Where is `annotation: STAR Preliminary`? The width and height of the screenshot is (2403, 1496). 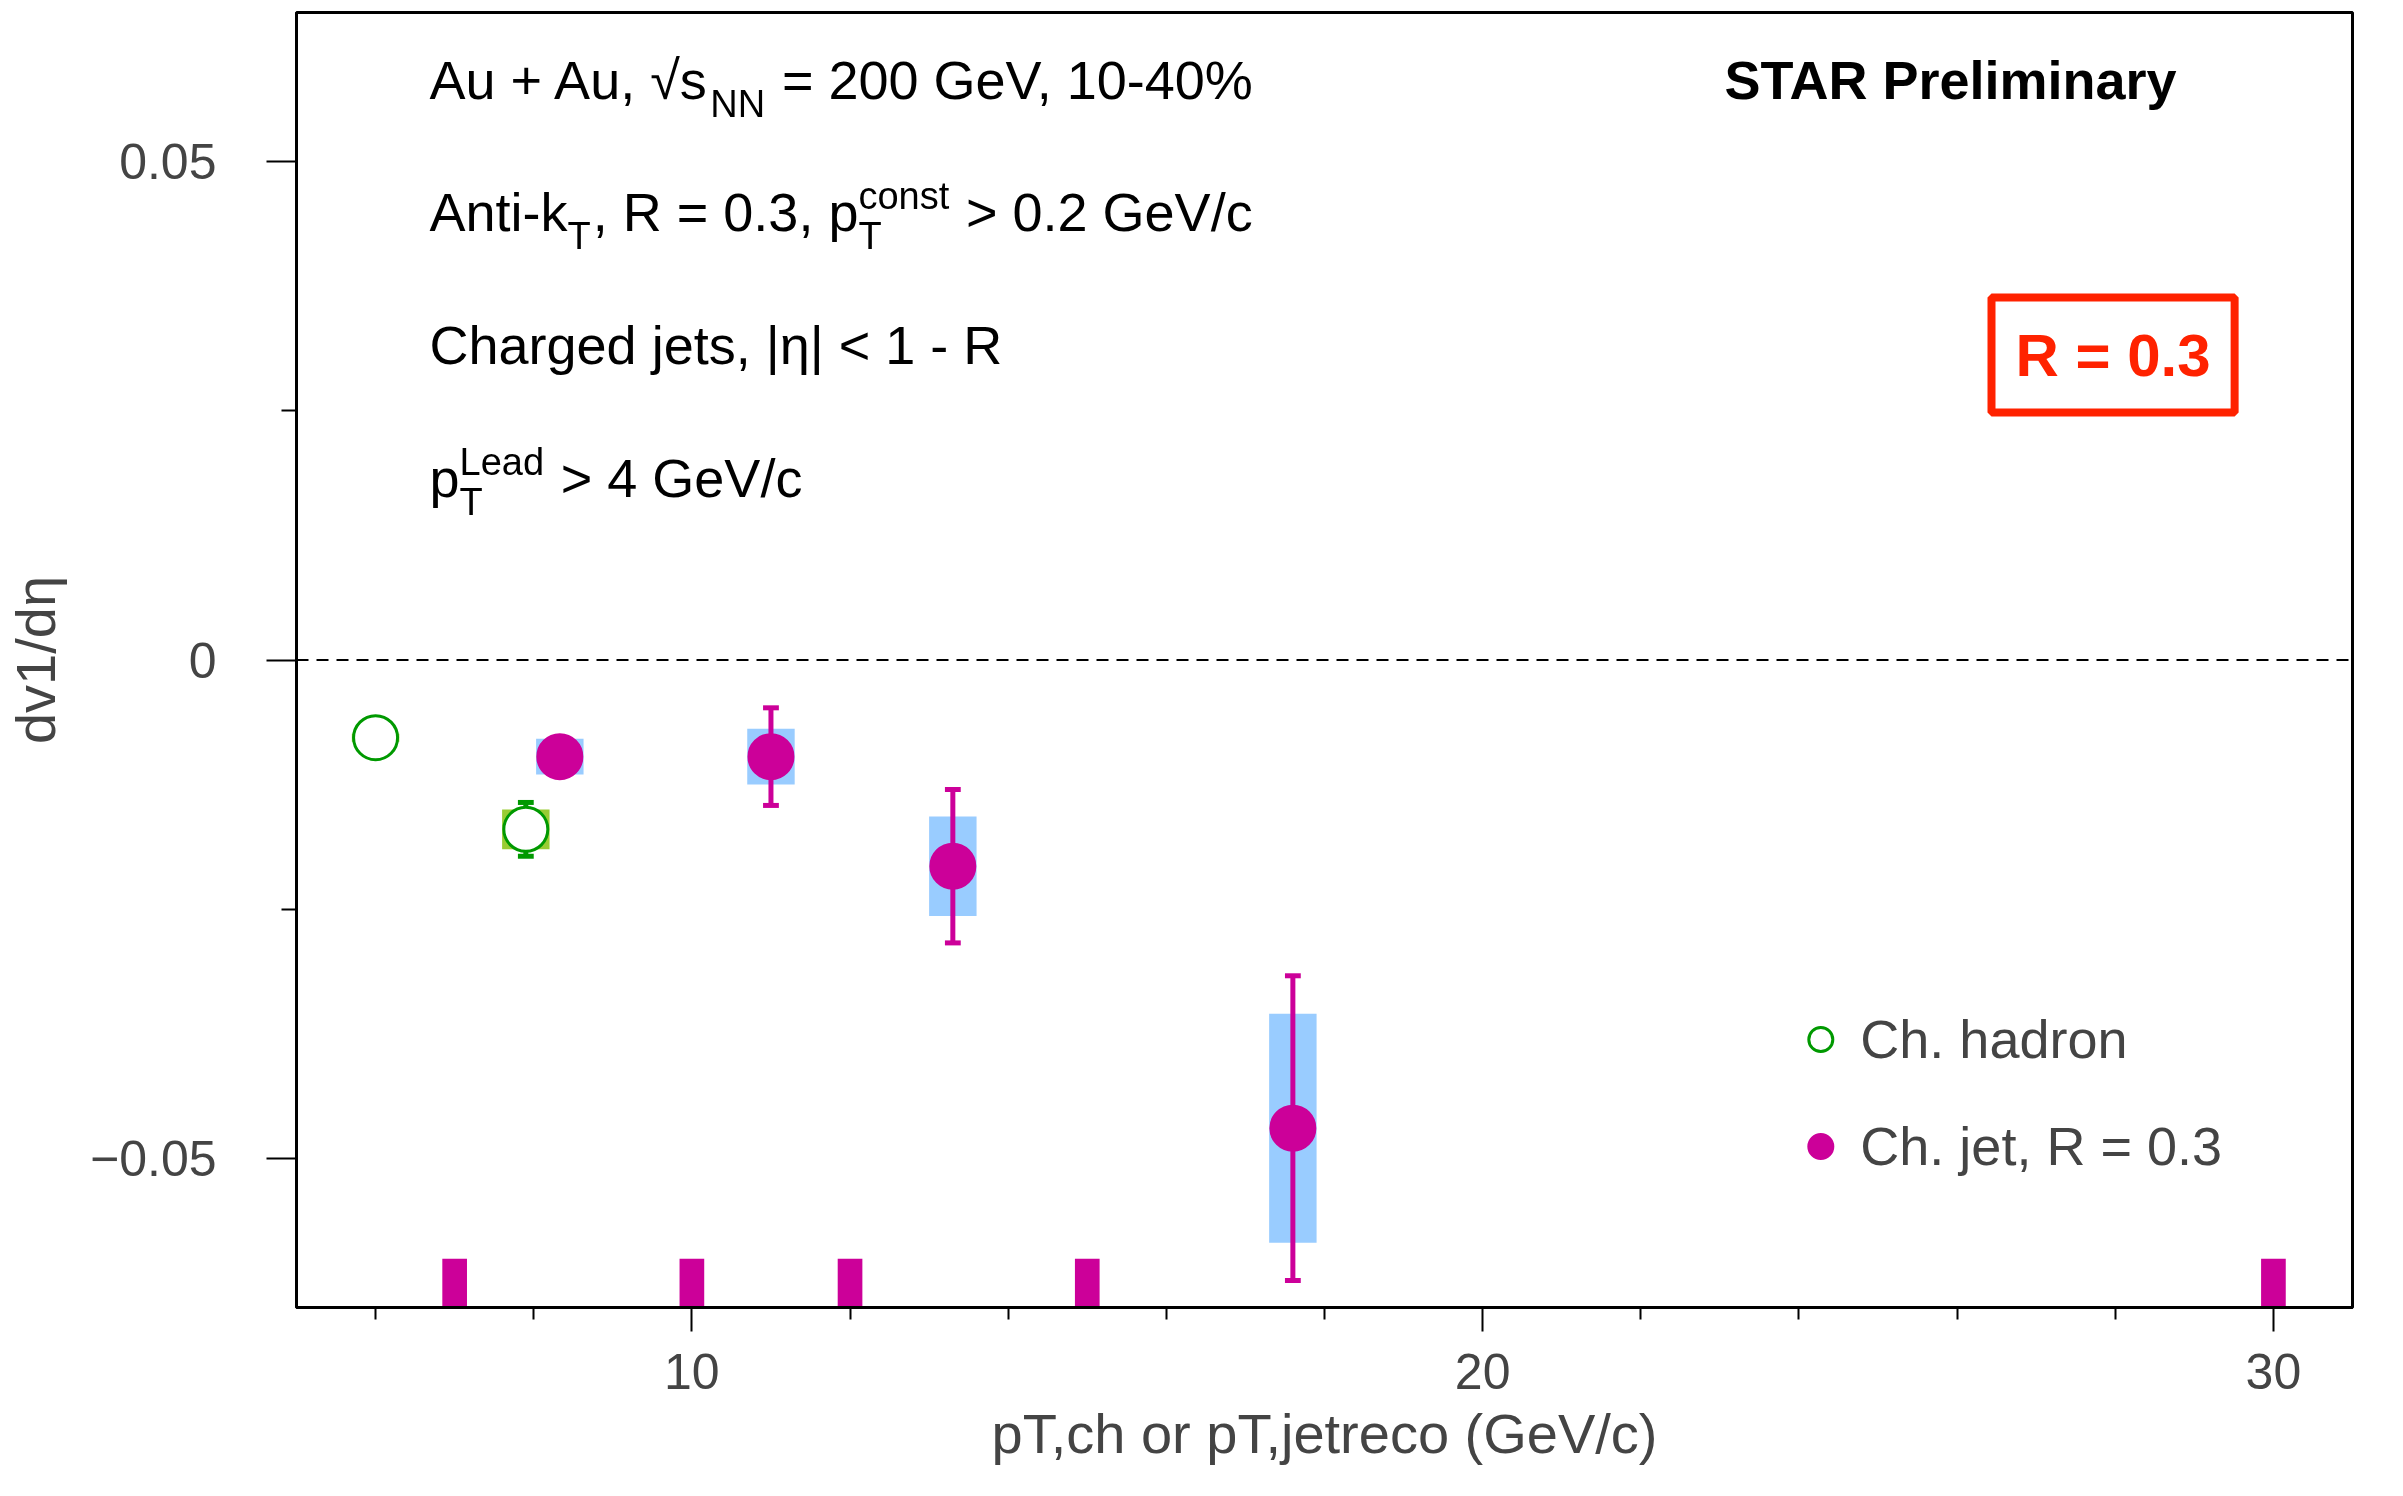
annotation: STAR Preliminary is located at coordinates (1950, 79).